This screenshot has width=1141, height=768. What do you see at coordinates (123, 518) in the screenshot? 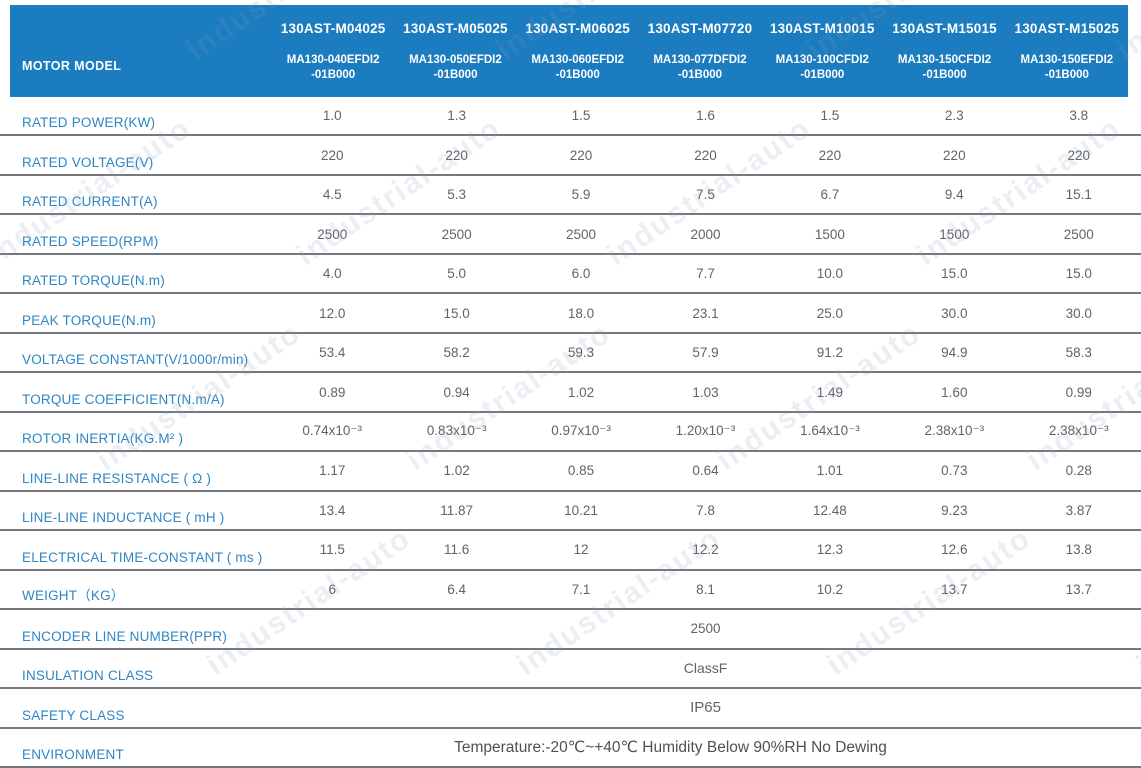
I see `row-label-text: LINE-LINE INDUCTANCE ( mH )` at bounding box center [123, 518].